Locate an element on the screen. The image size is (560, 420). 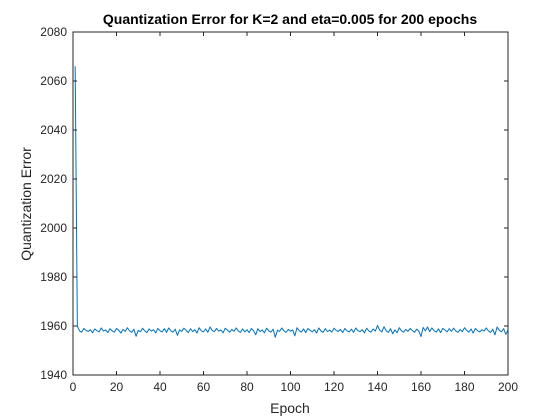
x-tick-label: 60 is located at coordinates (204, 387).